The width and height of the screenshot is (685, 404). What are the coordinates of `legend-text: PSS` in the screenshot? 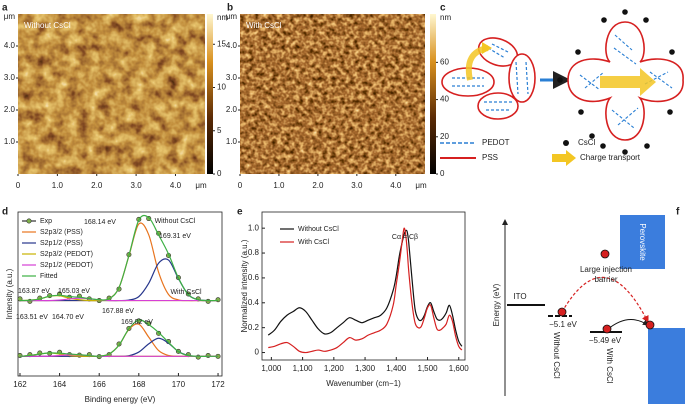 It's located at (490, 157).